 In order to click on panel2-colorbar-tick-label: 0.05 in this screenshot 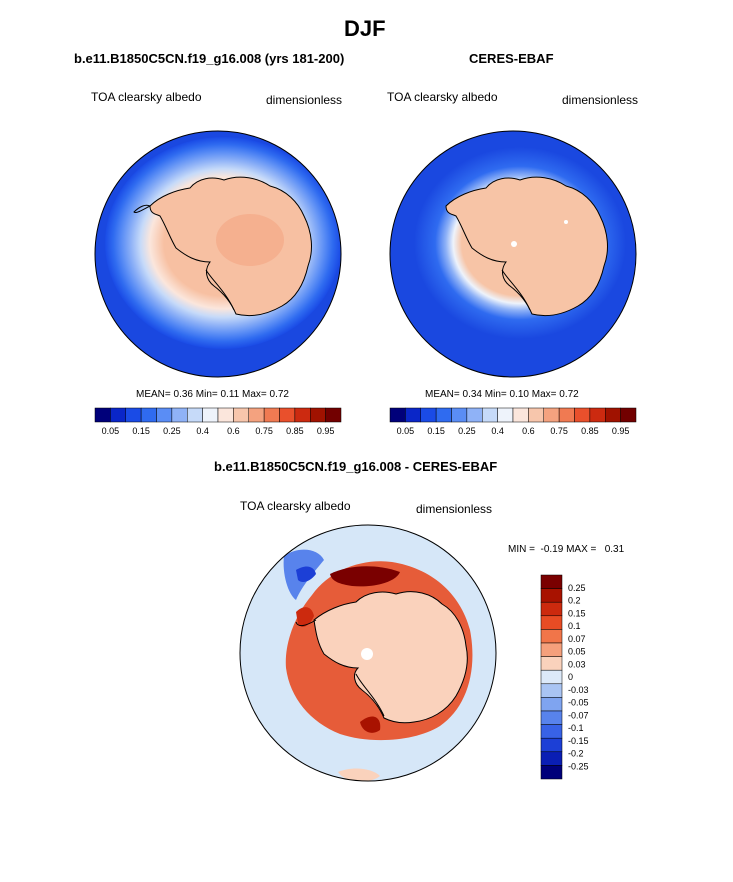, I will do `click(406, 431)`.